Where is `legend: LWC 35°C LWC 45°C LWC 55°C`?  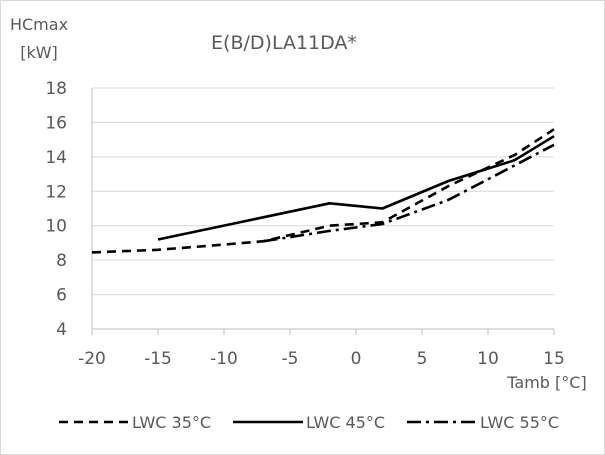 legend: LWC 35°C LWC 45°C LWC 55°C is located at coordinates (309, 422).